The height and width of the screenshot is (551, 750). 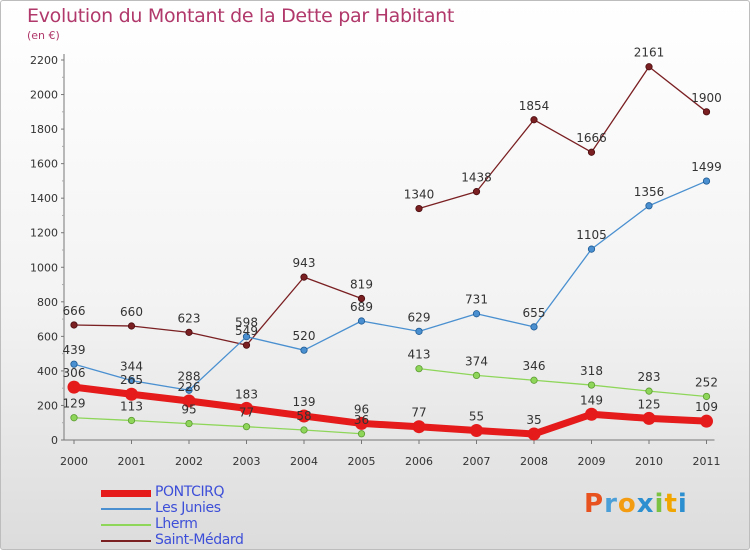 What do you see at coordinates (591, 371) in the screenshot?
I see `data-label: 318` at bounding box center [591, 371].